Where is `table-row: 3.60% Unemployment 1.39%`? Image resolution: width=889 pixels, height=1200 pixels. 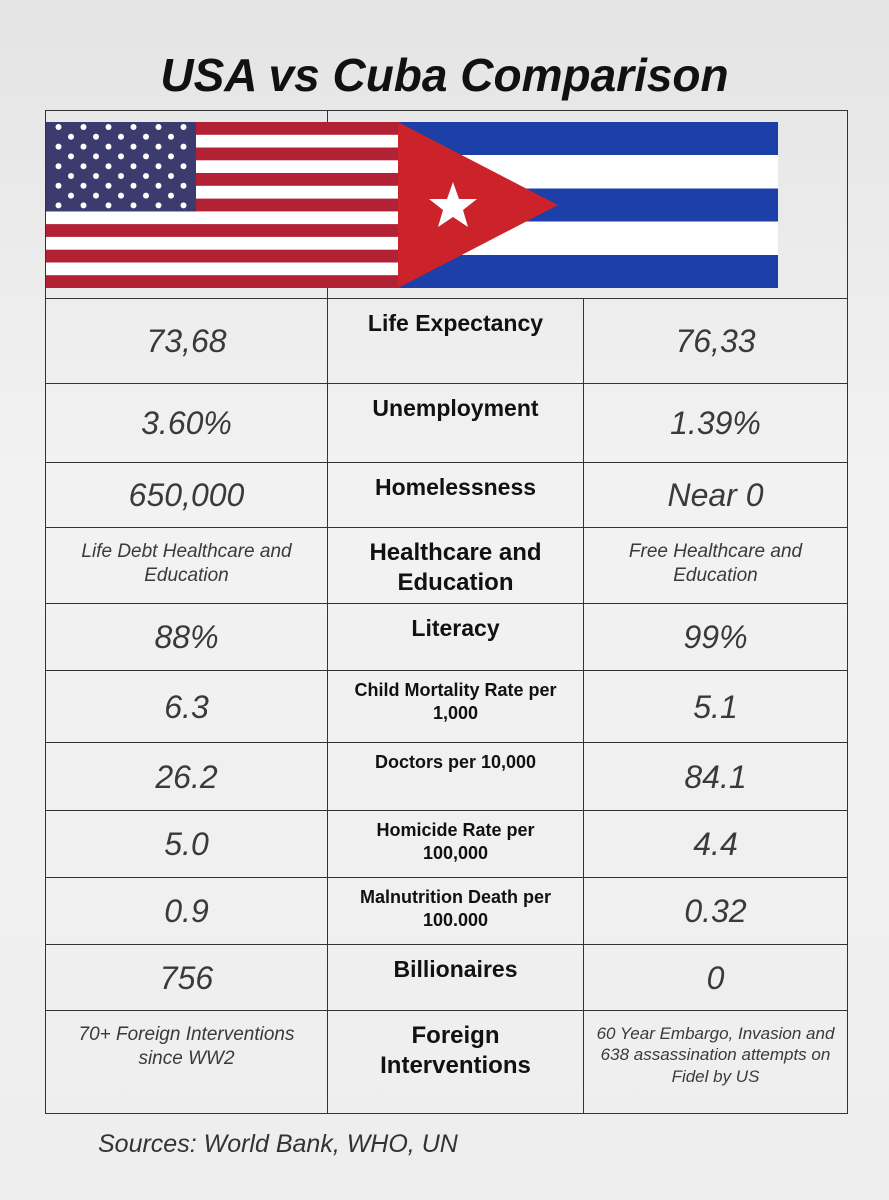 table-row: 3.60% Unemployment 1.39% is located at coordinates (446, 423).